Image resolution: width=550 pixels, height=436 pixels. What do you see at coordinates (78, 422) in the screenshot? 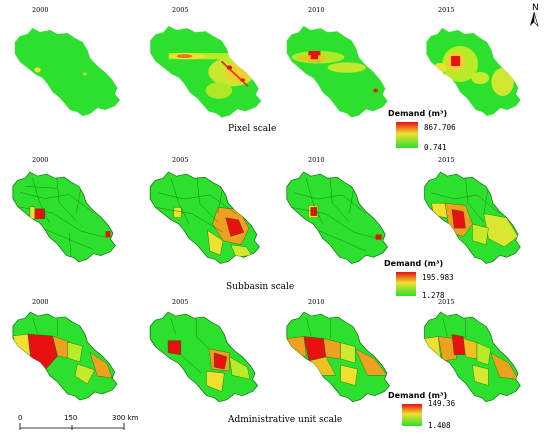
I see `scale-bar: 0 150 300 km` at bounding box center [78, 422].